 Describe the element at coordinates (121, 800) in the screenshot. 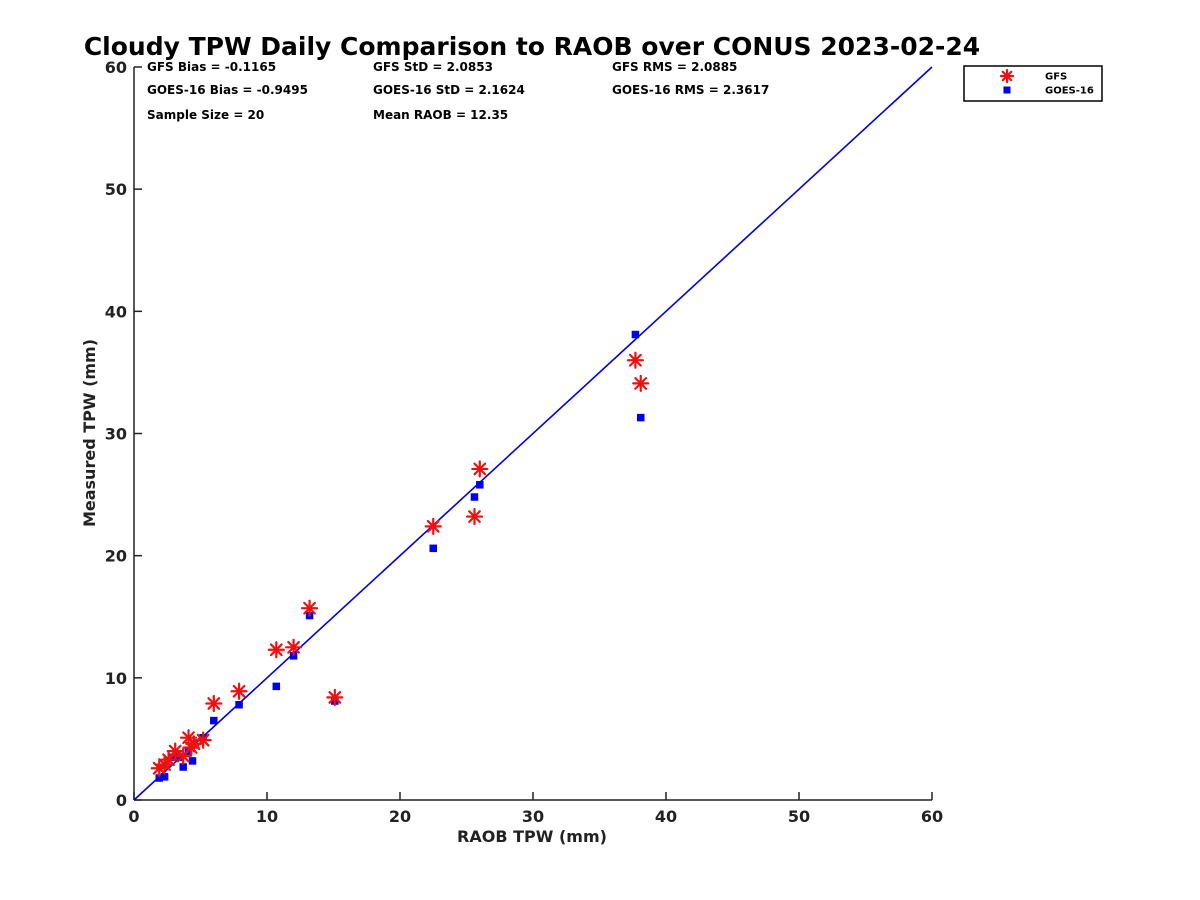

I see `y-tick-label: 0` at that location.